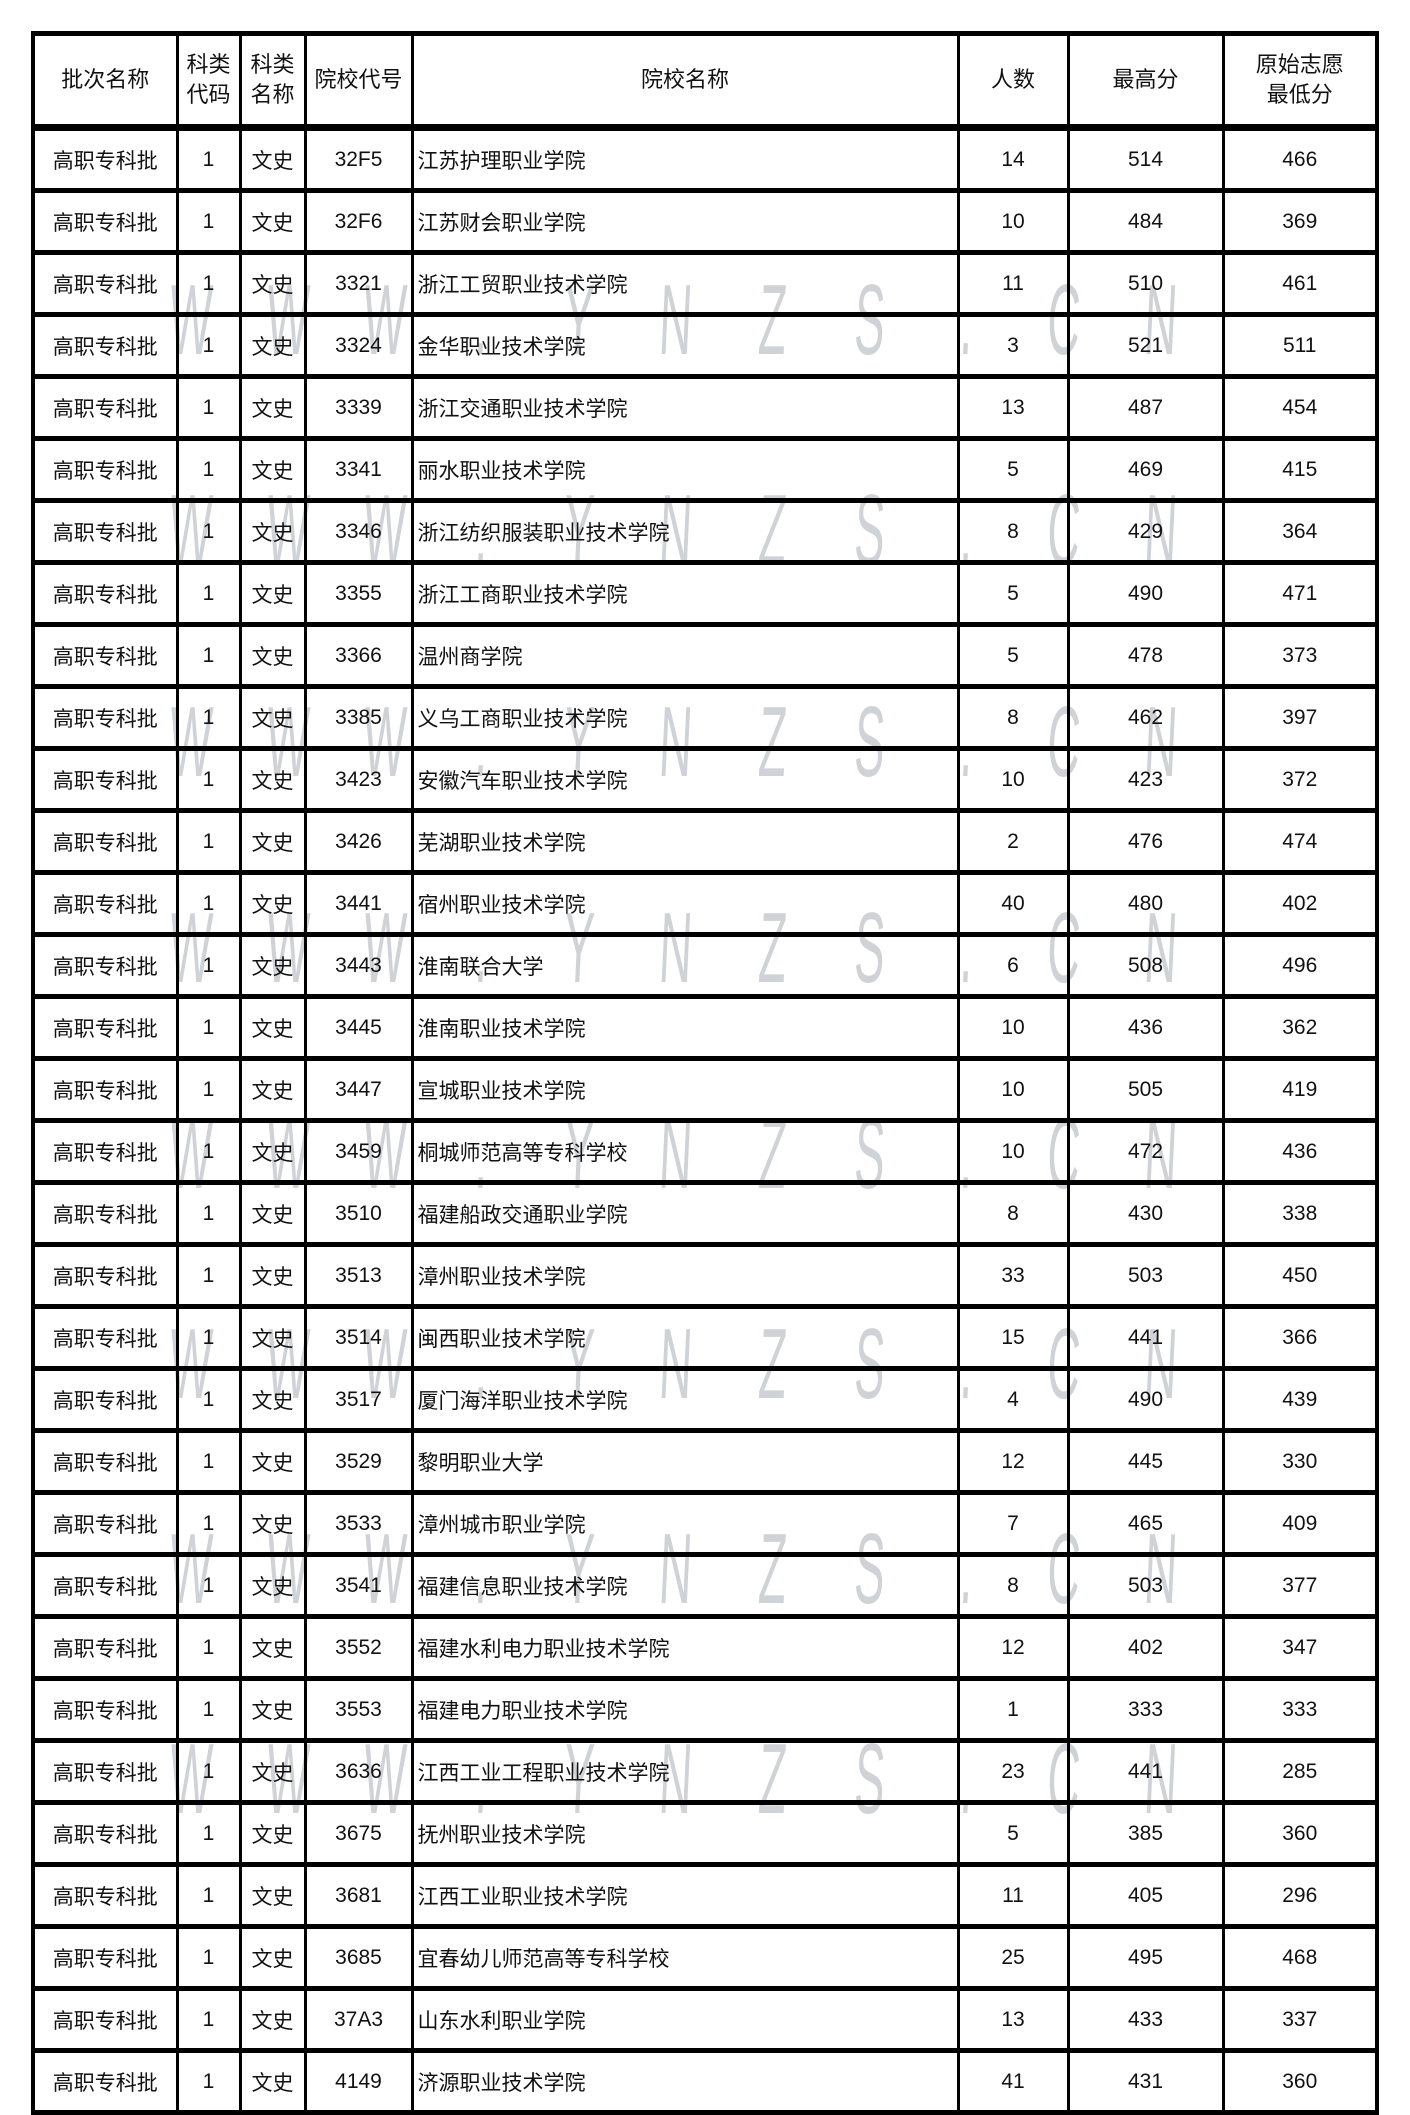 Image resolution: width=1410 pixels, height=2115 pixels. I want to click on cell-institution-name: 漳州职业技术学院, so click(685, 1275).